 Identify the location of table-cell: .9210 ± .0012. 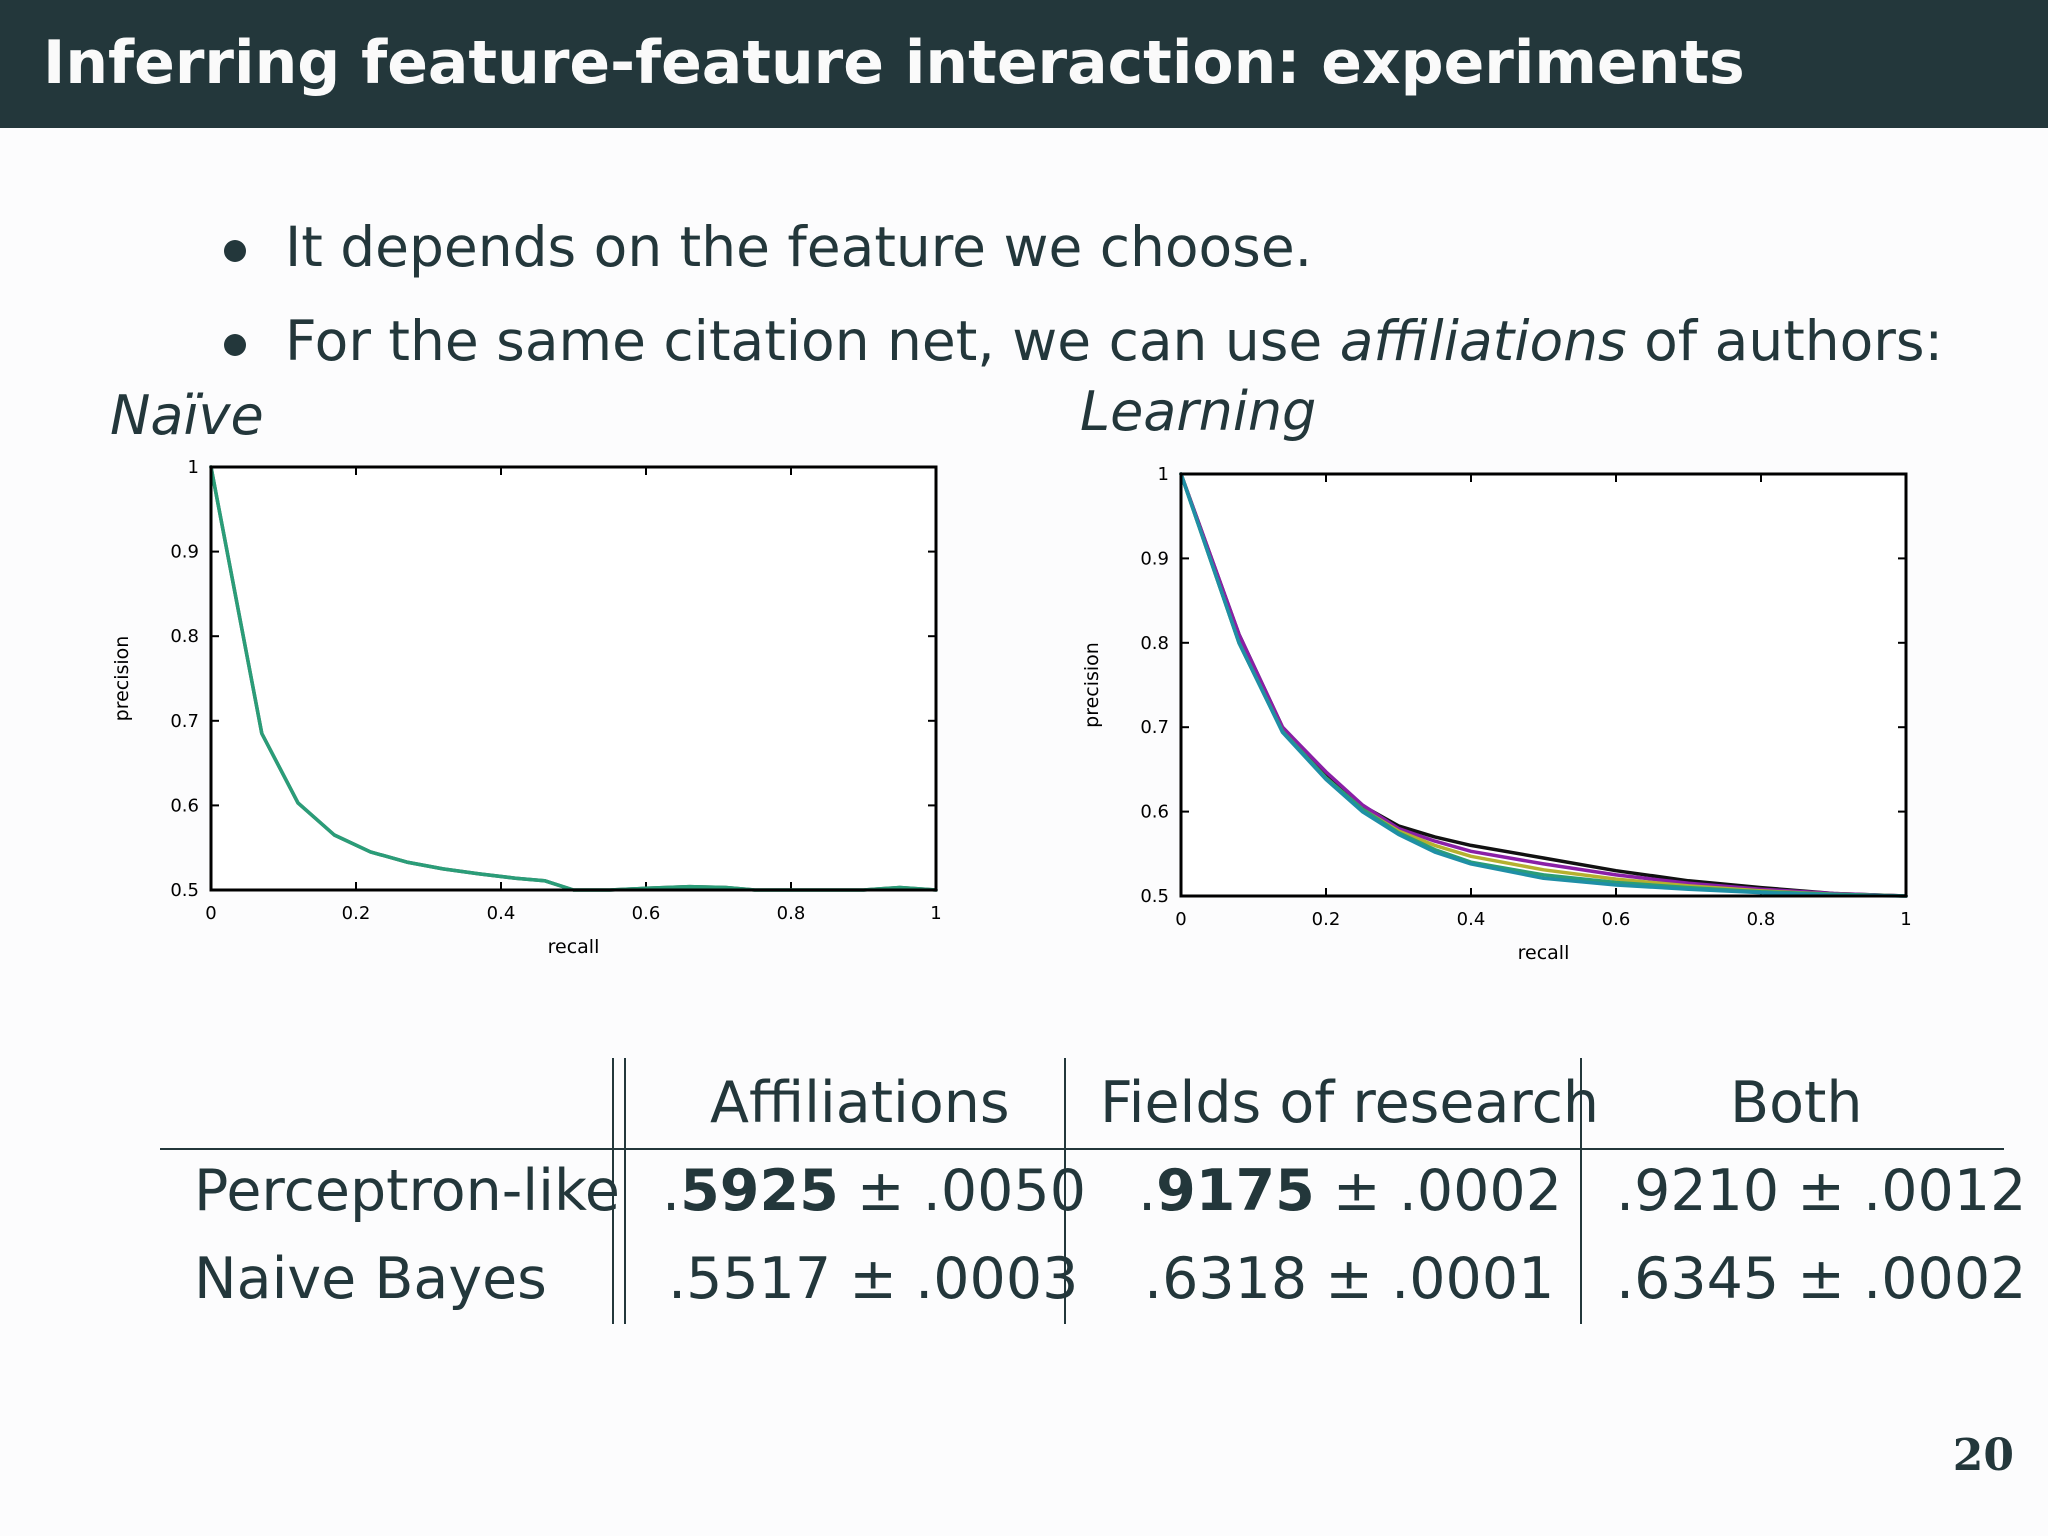
(1821, 1191).